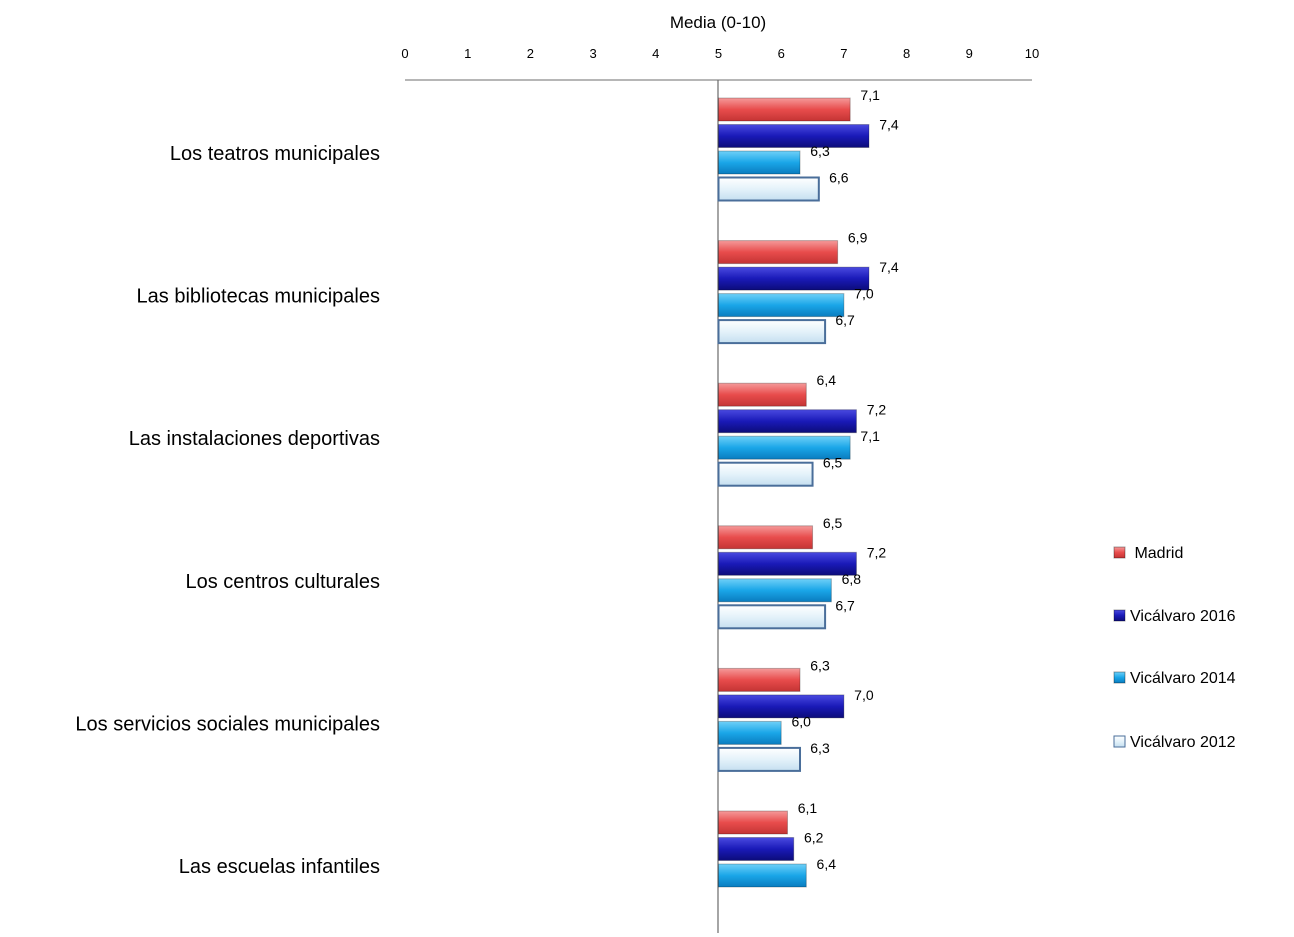 The image size is (1294, 937). I want to click on legend-label: Vicálvaro 2016, so click(1183, 616).